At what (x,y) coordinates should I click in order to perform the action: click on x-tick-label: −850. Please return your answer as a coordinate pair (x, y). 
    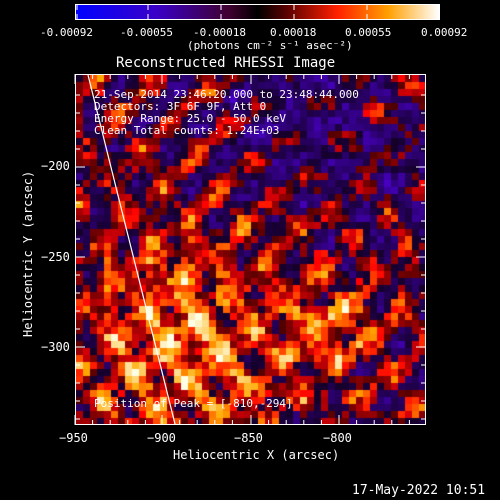
    Looking at the image, I should click on (248, 438).